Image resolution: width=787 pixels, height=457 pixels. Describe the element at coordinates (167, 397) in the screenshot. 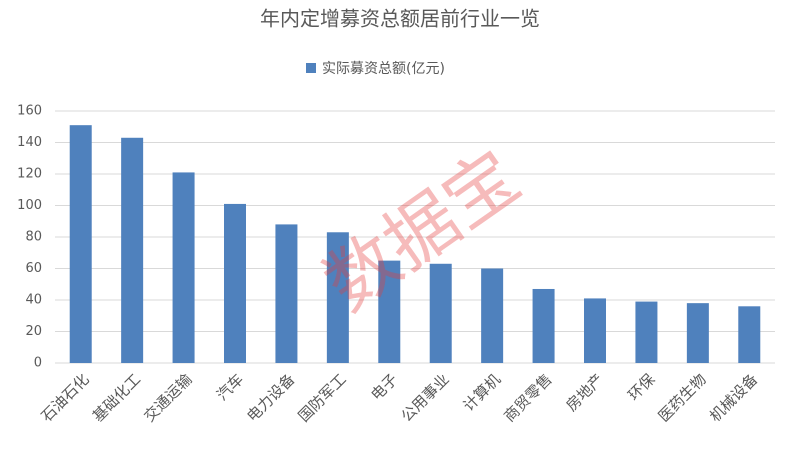

I see `x-tick-label: 交通运输` at that location.